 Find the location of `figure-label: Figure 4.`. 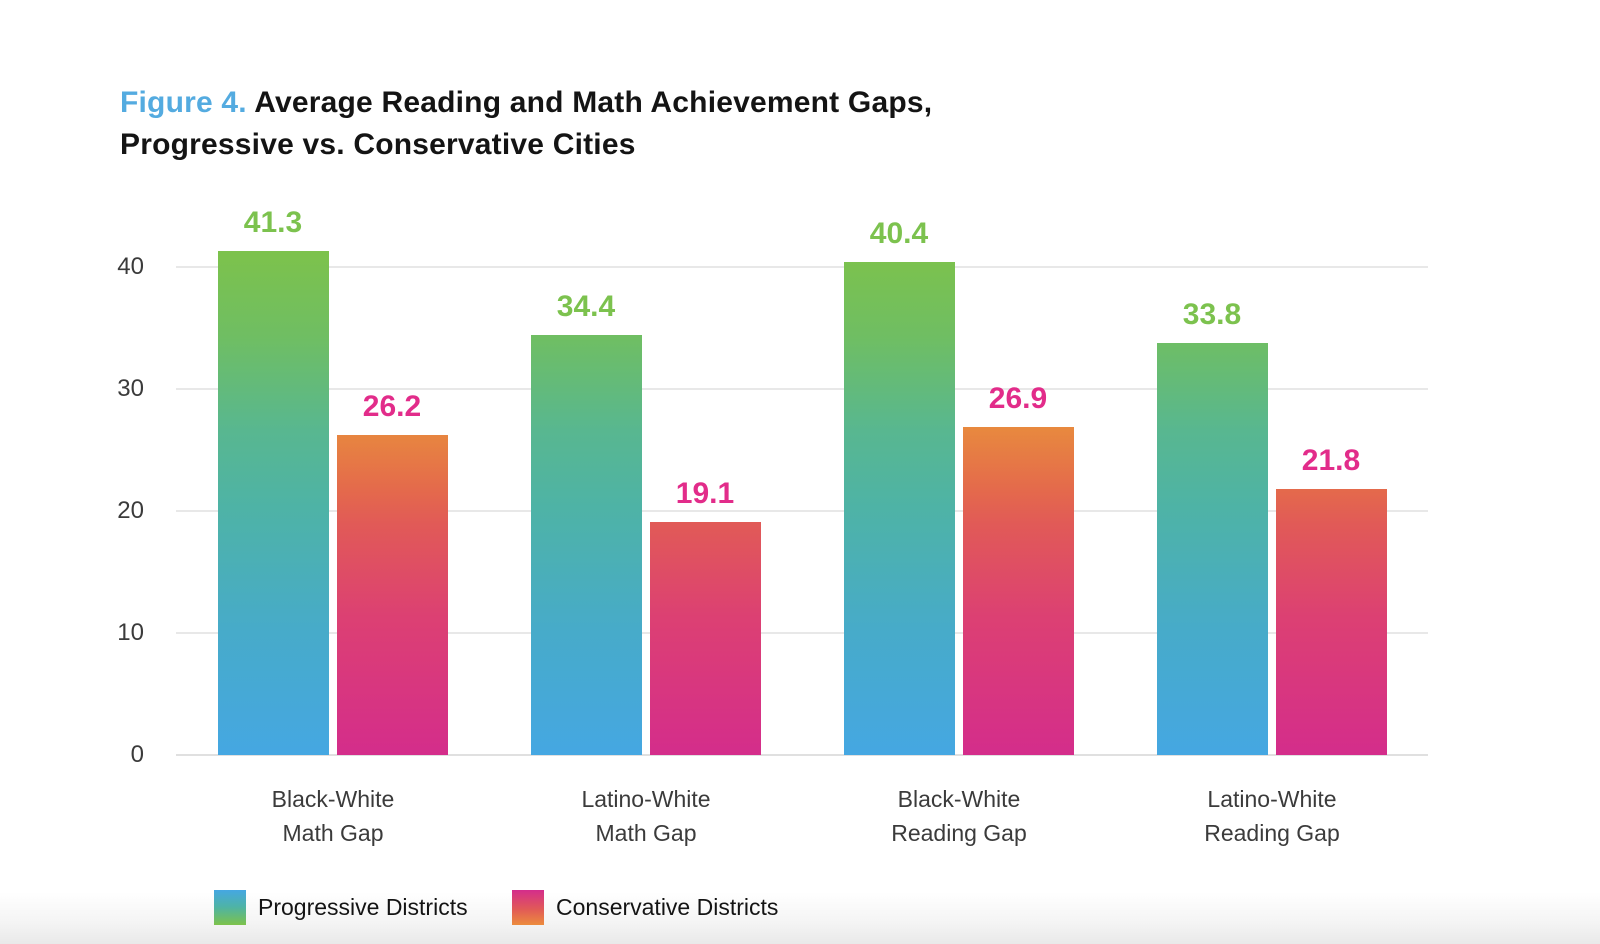

figure-label: Figure 4. is located at coordinates (183, 102).